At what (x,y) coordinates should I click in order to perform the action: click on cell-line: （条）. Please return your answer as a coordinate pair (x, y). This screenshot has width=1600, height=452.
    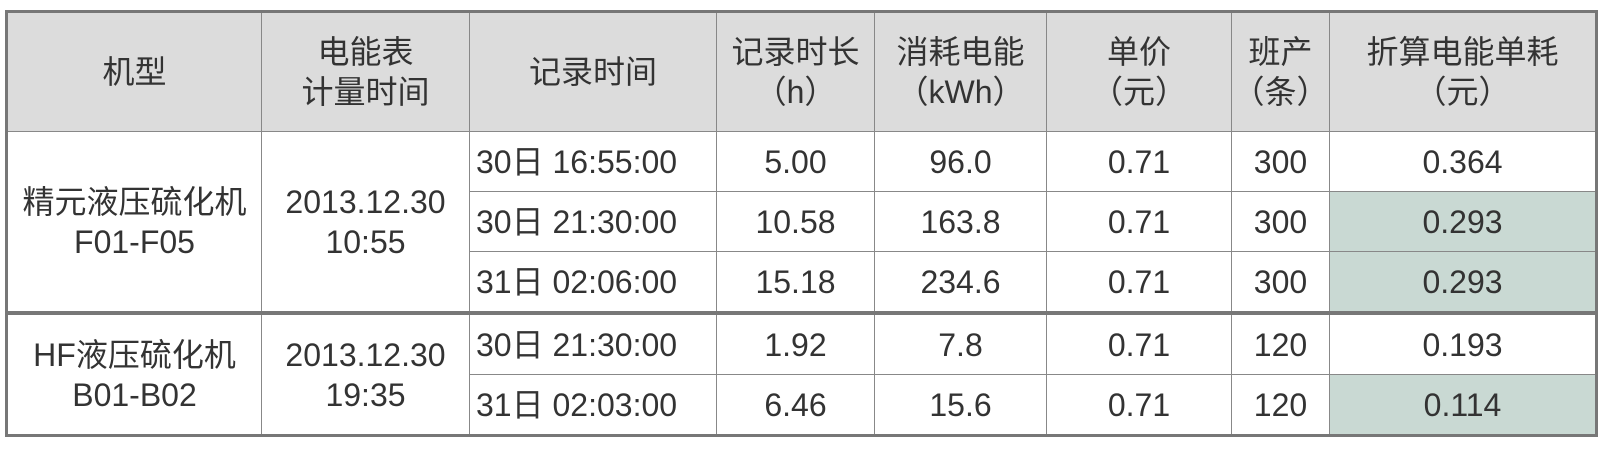
    Looking at the image, I should click on (1280, 92).